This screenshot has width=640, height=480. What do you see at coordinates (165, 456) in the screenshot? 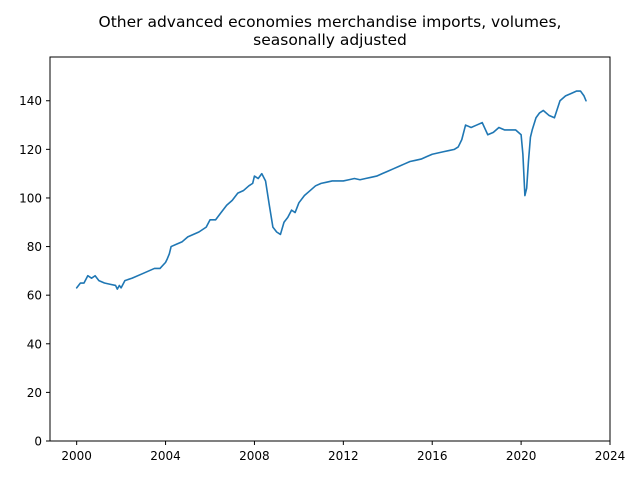
I see `x-tick-label: 2004` at bounding box center [165, 456].